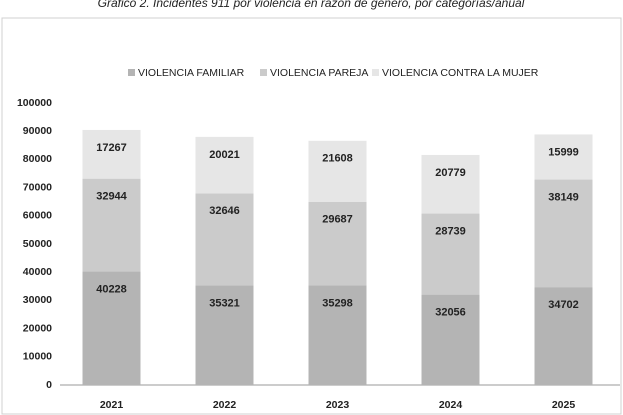 This screenshot has width=623, height=415. What do you see at coordinates (49, 385) in the screenshot?
I see `y-tick-label: 0` at bounding box center [49, 385].